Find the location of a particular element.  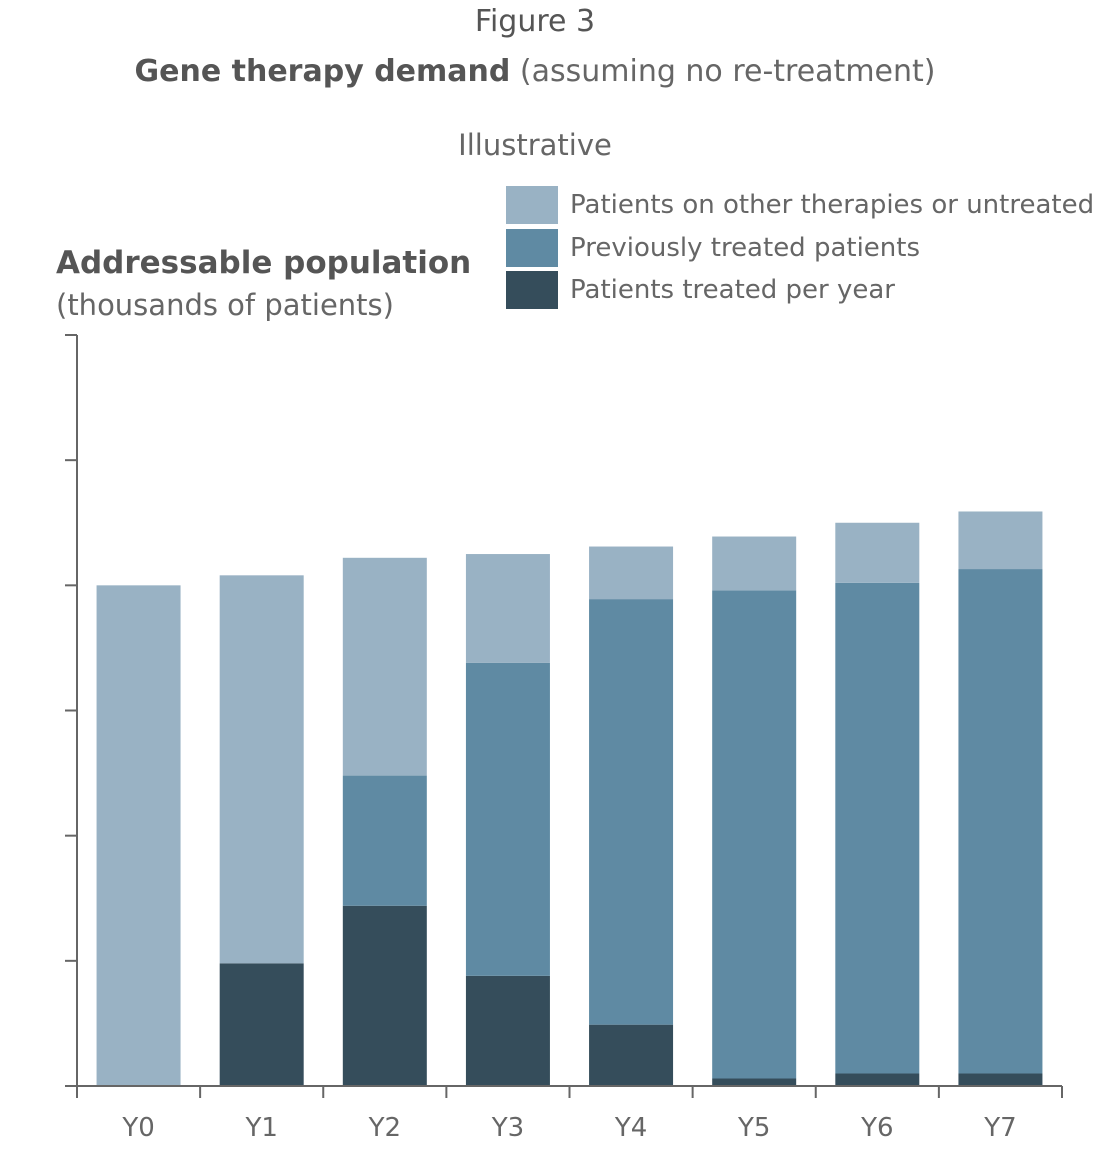

x-tick-label-y5: Y5 is located at coordinates (753, 1128).